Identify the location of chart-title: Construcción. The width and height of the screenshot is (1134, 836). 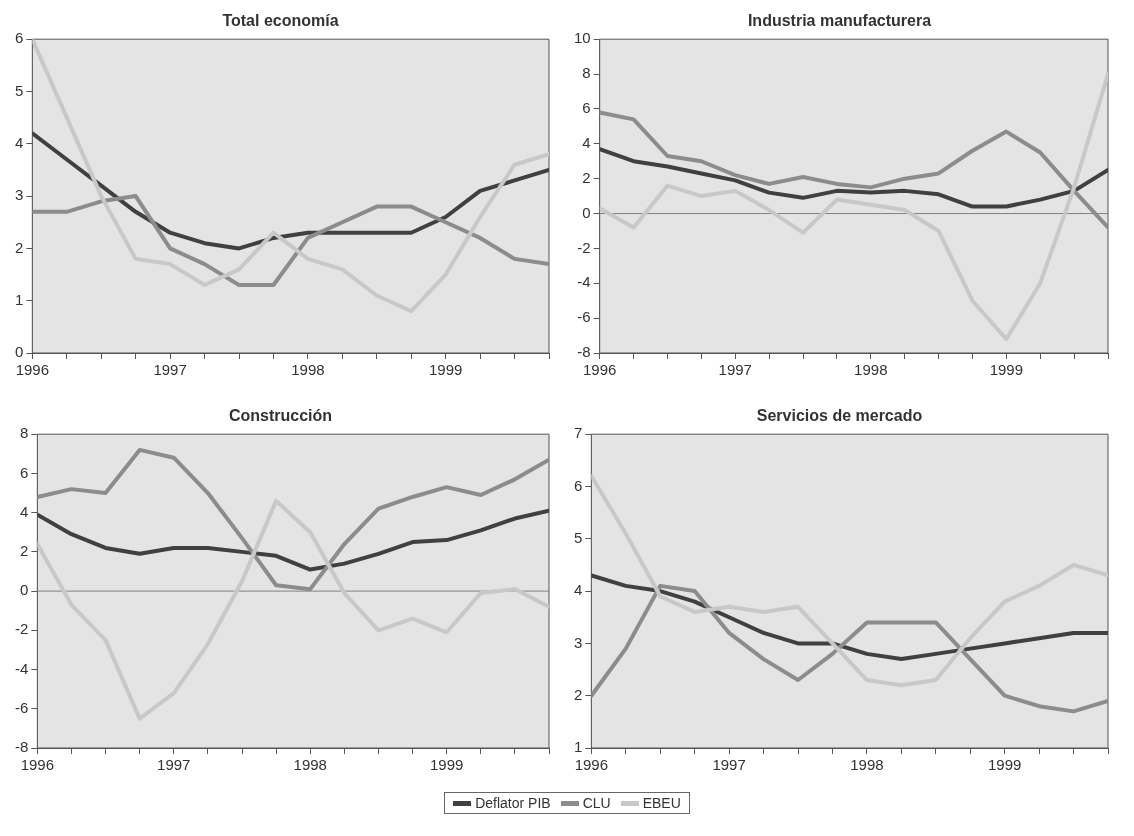
(280, 416).